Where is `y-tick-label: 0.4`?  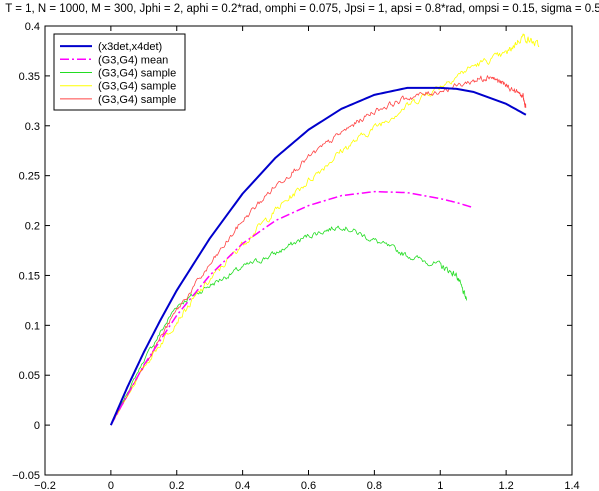 y-tick-label: 0.4 is located at coordinates (32, 27).